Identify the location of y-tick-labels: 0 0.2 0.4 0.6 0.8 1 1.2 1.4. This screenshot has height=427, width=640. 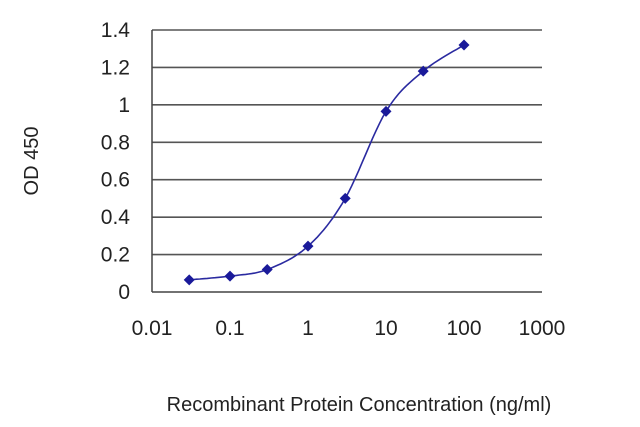
(116, 161).